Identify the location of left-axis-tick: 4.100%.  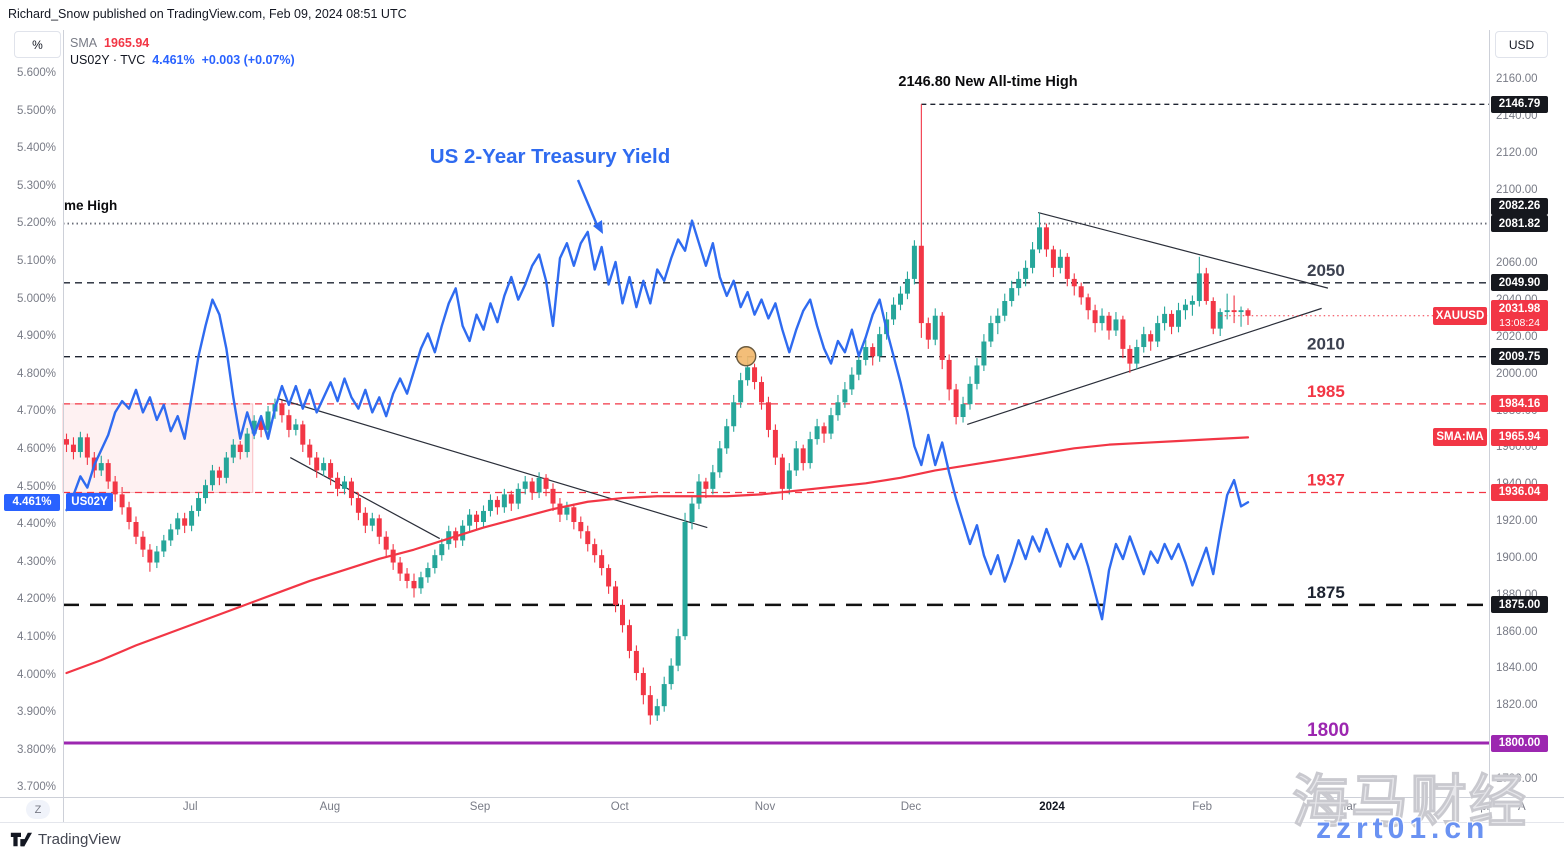
(36, 637).